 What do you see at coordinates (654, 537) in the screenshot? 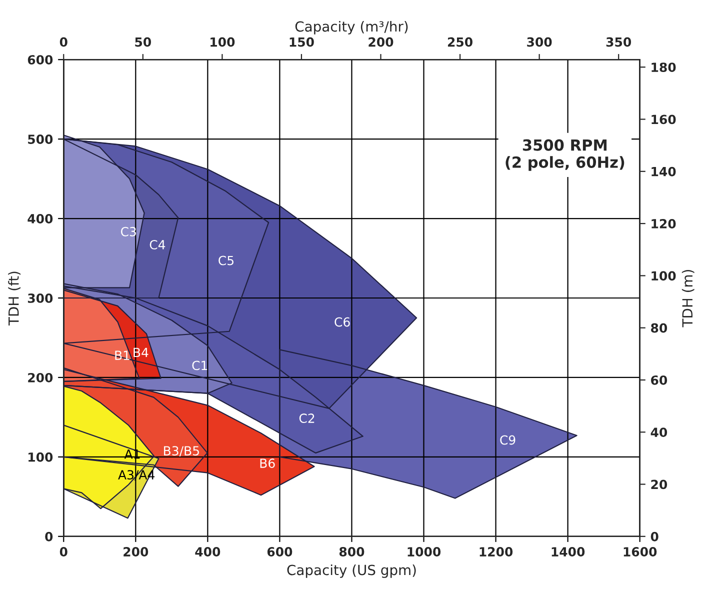
I see `y2-tick-label: 0` at bounding box center [654, 537].